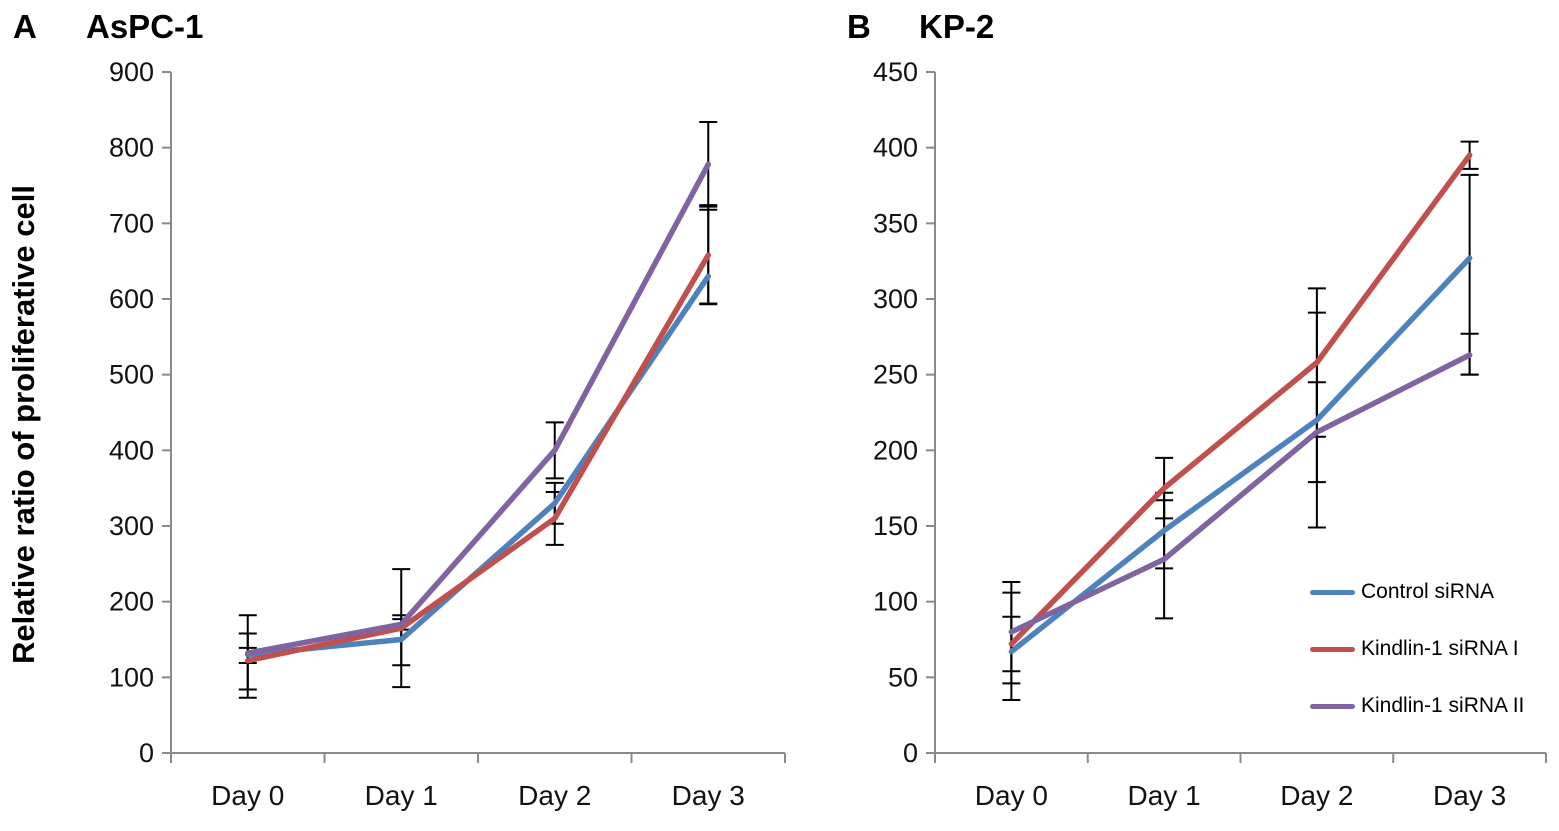 This screenshot has width=1559, height=831. What do you see at coordinates (478, 465) in the screenshot?
I see `panel-a-line-control-sirna` at bounding box center [478, 465].